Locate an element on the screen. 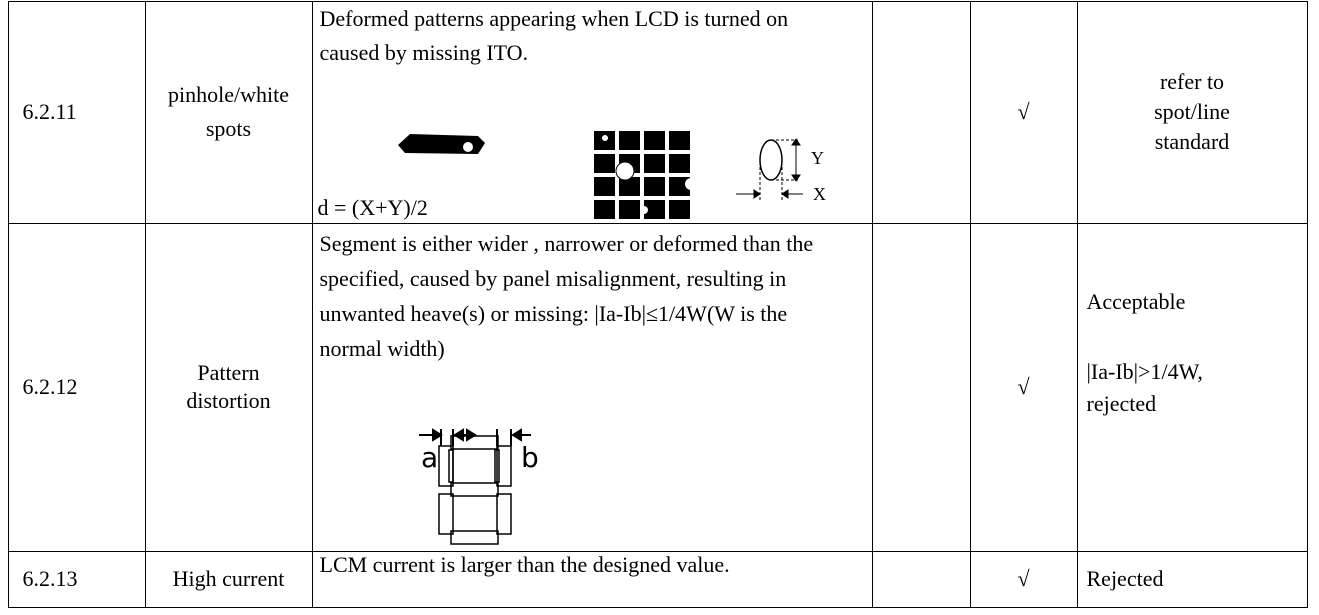  figure-label: Y is located at coordinates (817, 158).